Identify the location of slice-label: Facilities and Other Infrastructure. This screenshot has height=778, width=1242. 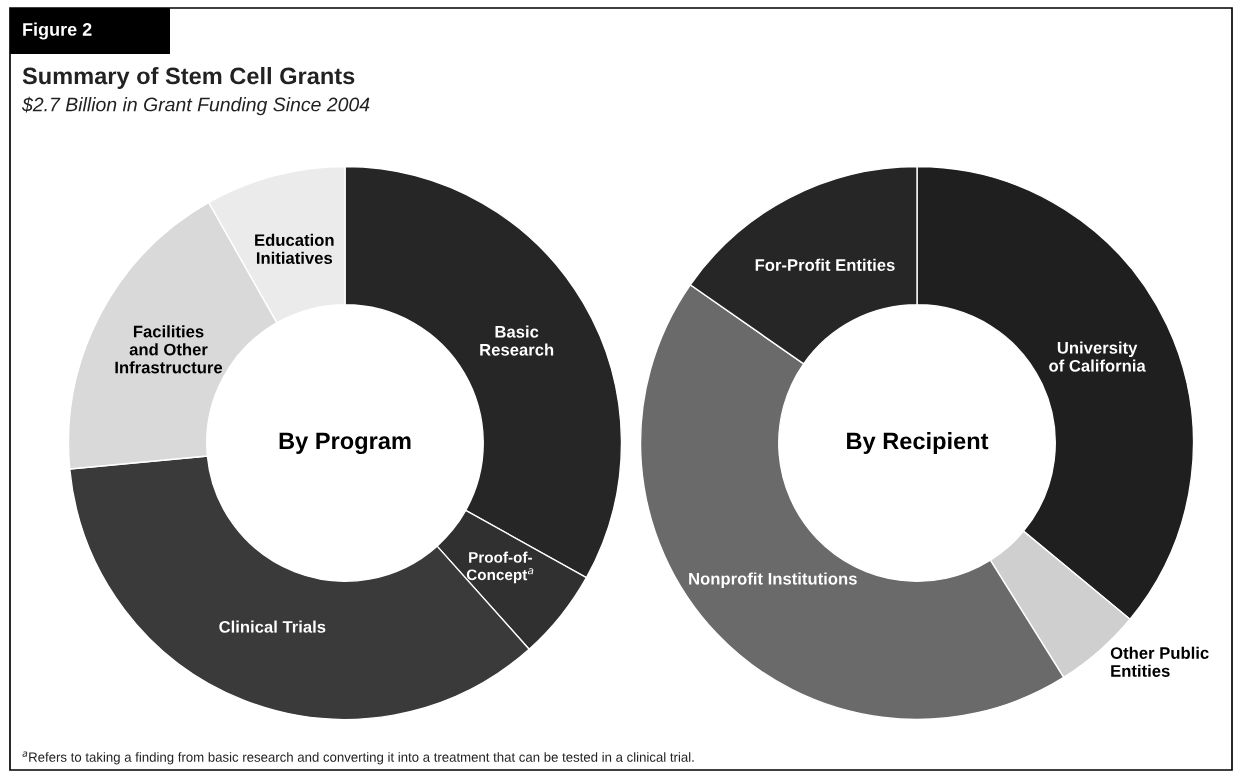
(169, 349).